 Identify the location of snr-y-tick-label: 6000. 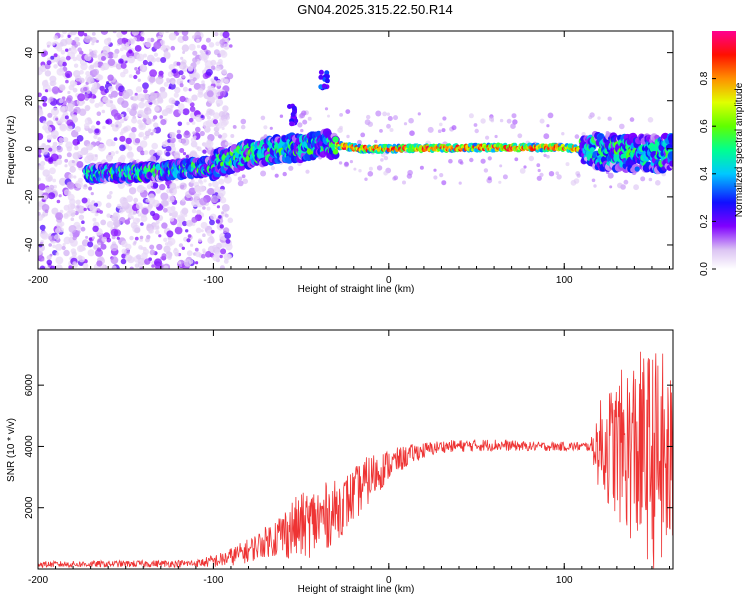
(29, 385).